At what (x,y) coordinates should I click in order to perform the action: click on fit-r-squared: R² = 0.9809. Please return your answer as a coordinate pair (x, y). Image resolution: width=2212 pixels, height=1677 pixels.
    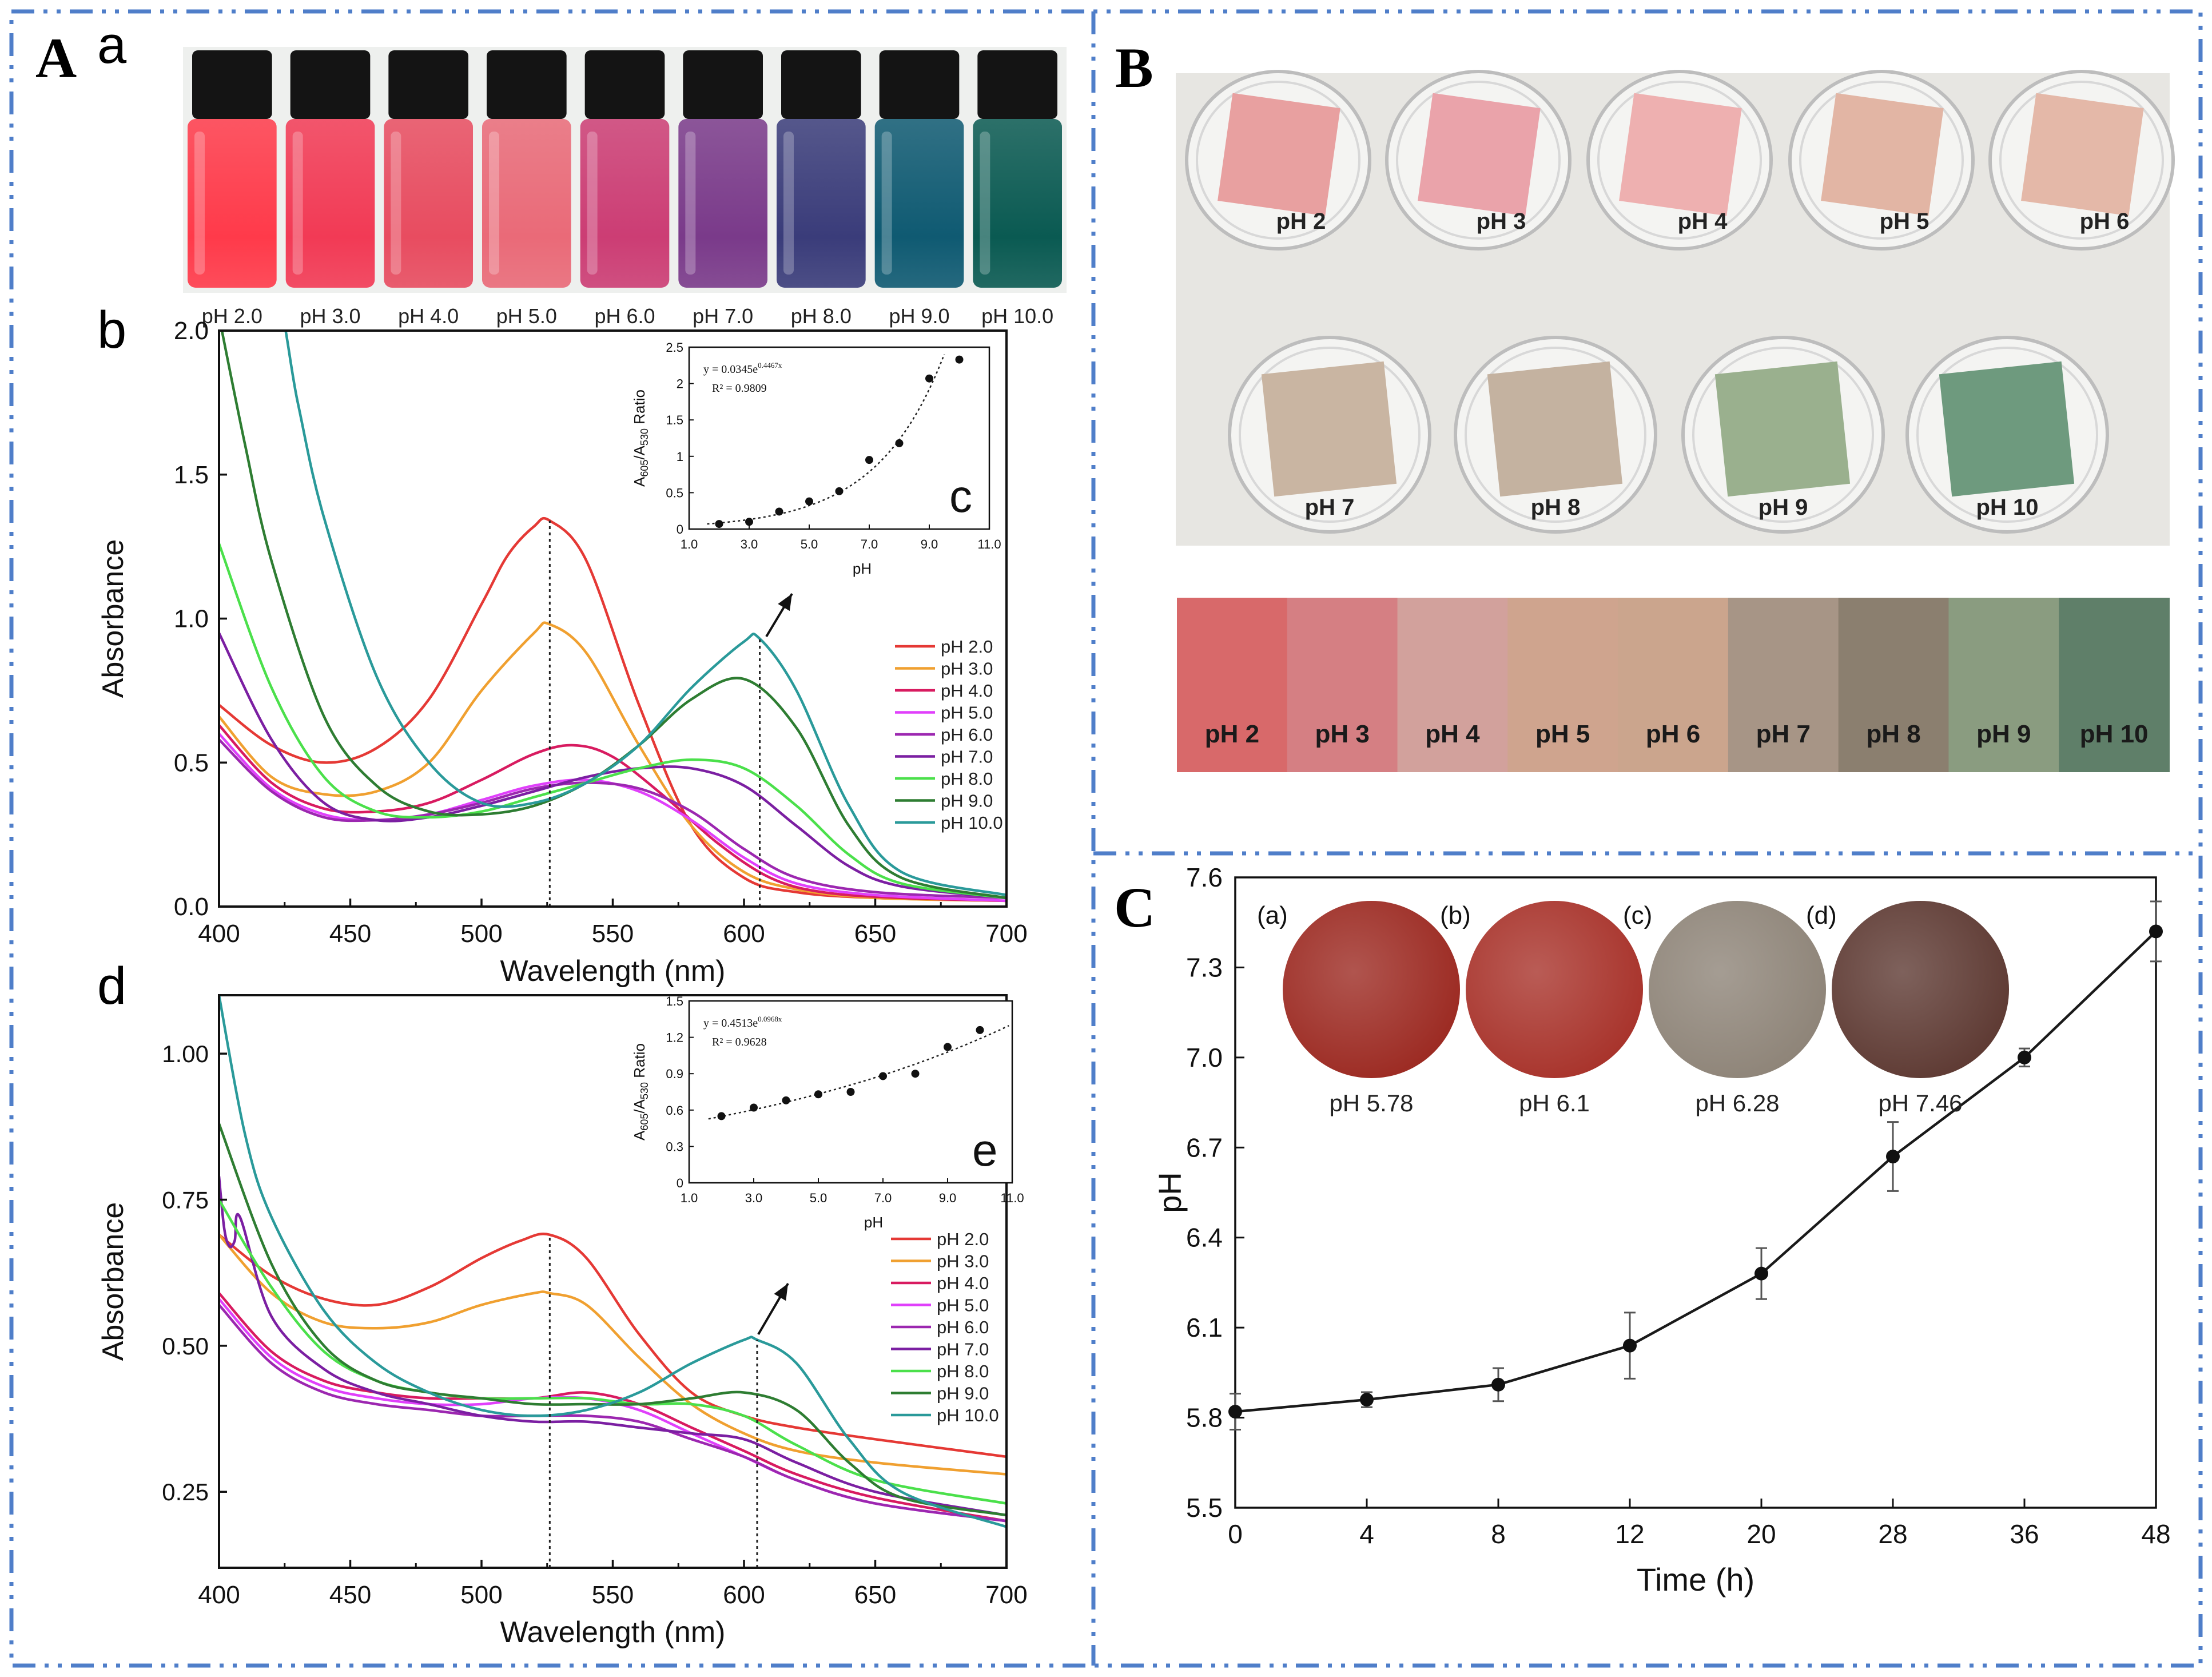
    Looking at the image, I should click on (739, 388).